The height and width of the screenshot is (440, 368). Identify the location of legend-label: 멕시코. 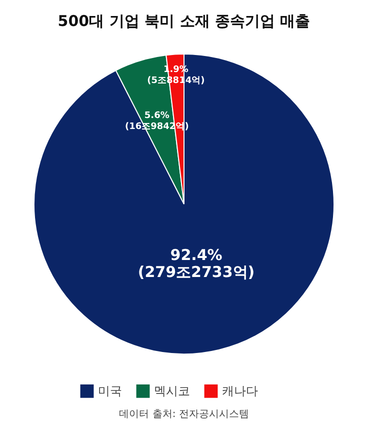
(172, 391).